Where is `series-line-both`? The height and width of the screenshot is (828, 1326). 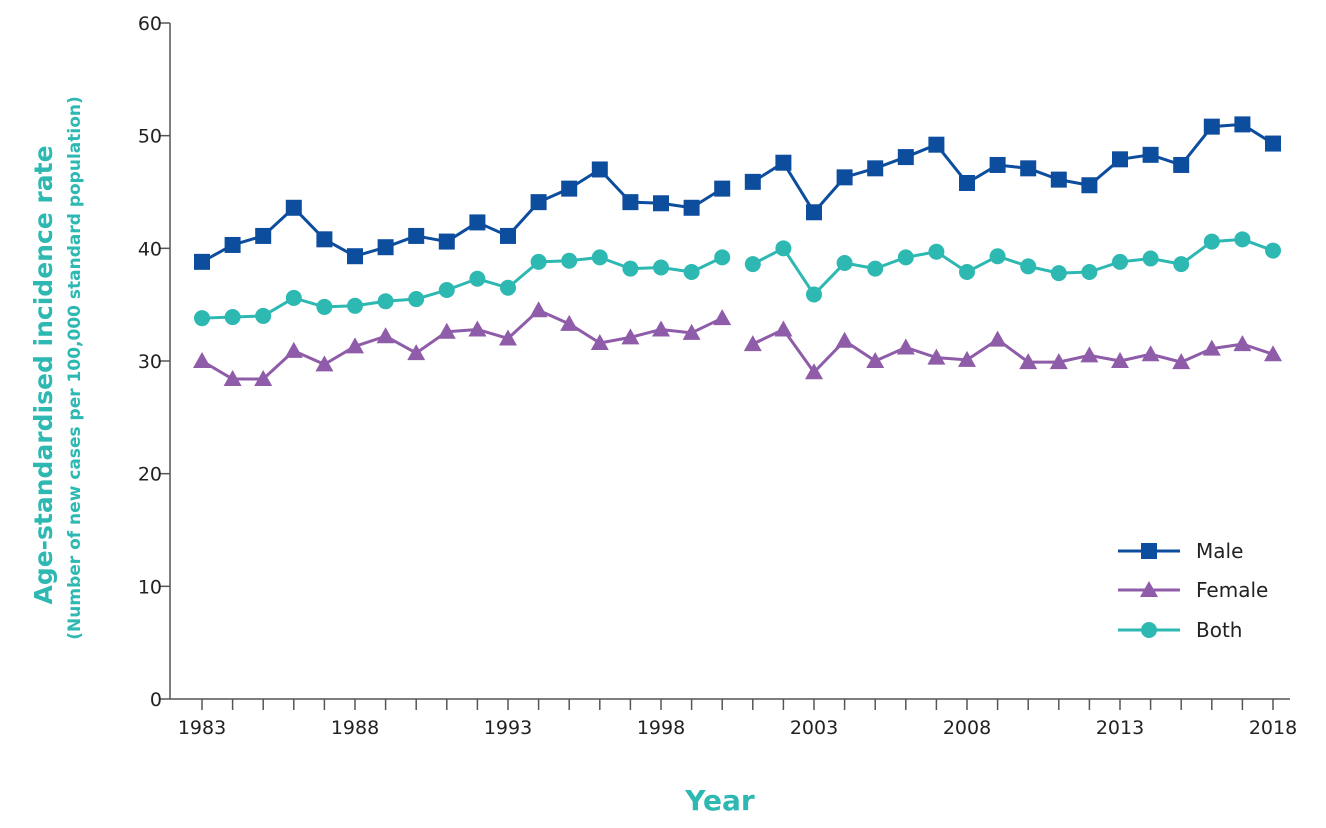
series-line-both is located at coordinates (462, 287).